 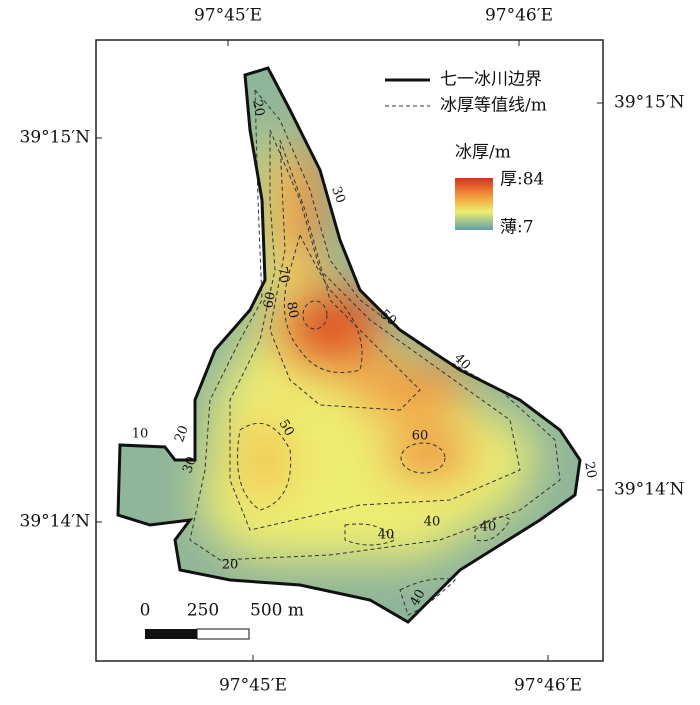 What do you see at coordinates (55, 138) in the screenshot?
I see `left-coord-label: 39°15′N` at bounding box center [55, 138].